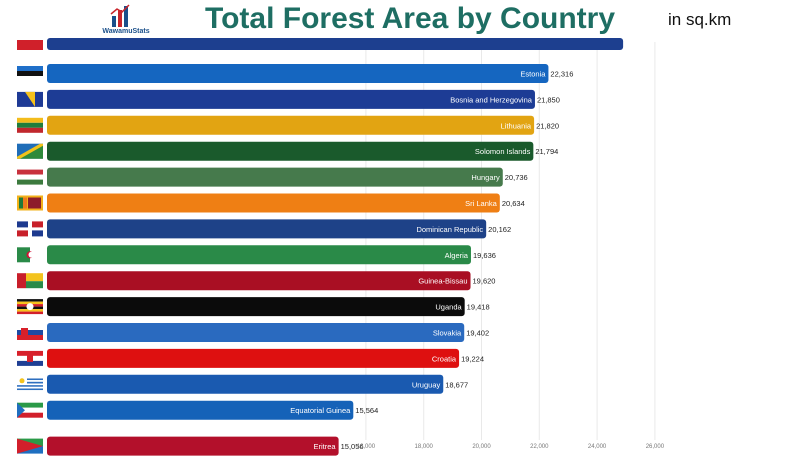  What do you see at coordinates (655, 447) in the screenshot?
I see `x-tick-label: 26,000` at bounding box center [655, 447].